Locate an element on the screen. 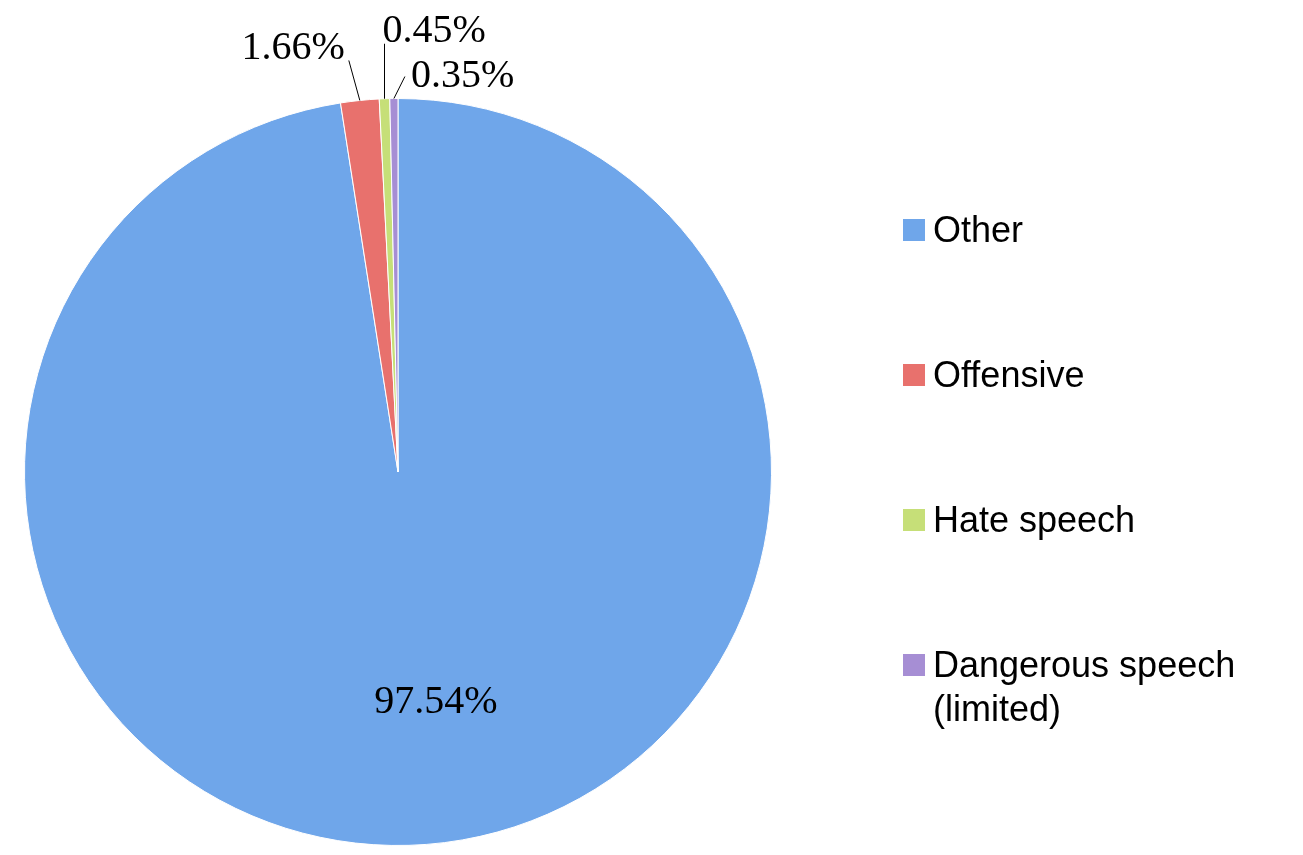  legend-label: Dangerous speech (limited) is located at coordinates (1085, 687).